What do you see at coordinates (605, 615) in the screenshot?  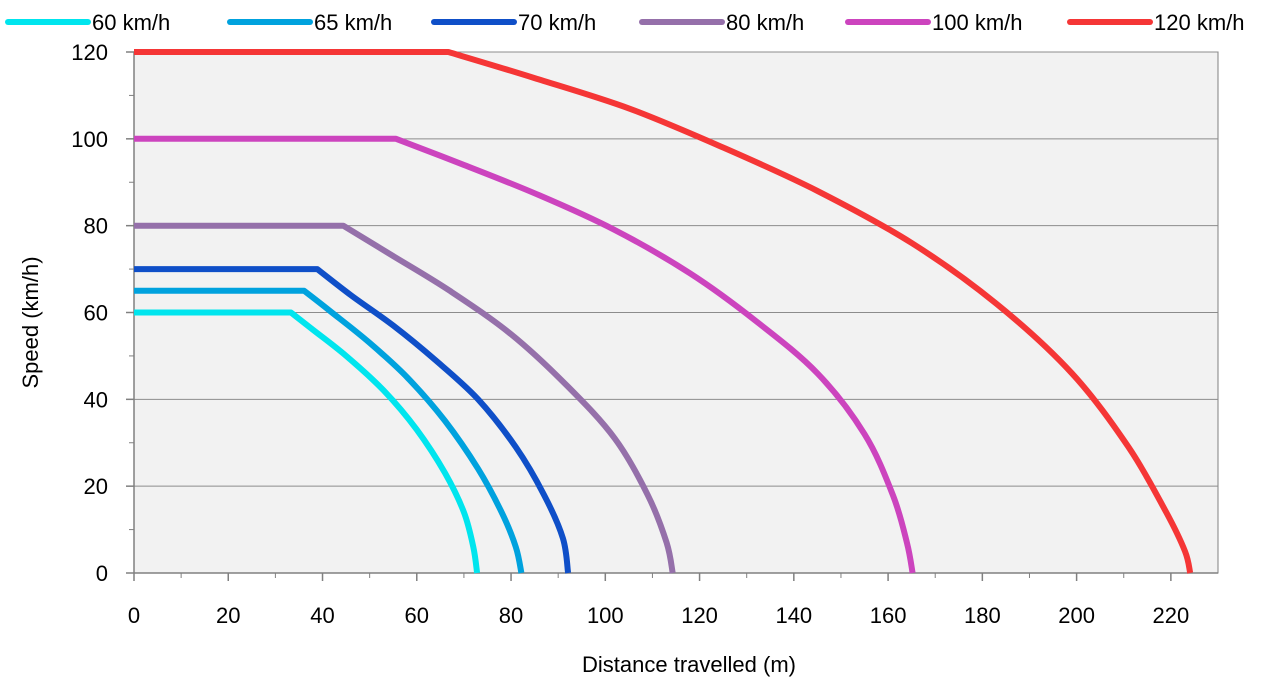 I see `x-tick-label: 100` at bounding box center [605, 615].